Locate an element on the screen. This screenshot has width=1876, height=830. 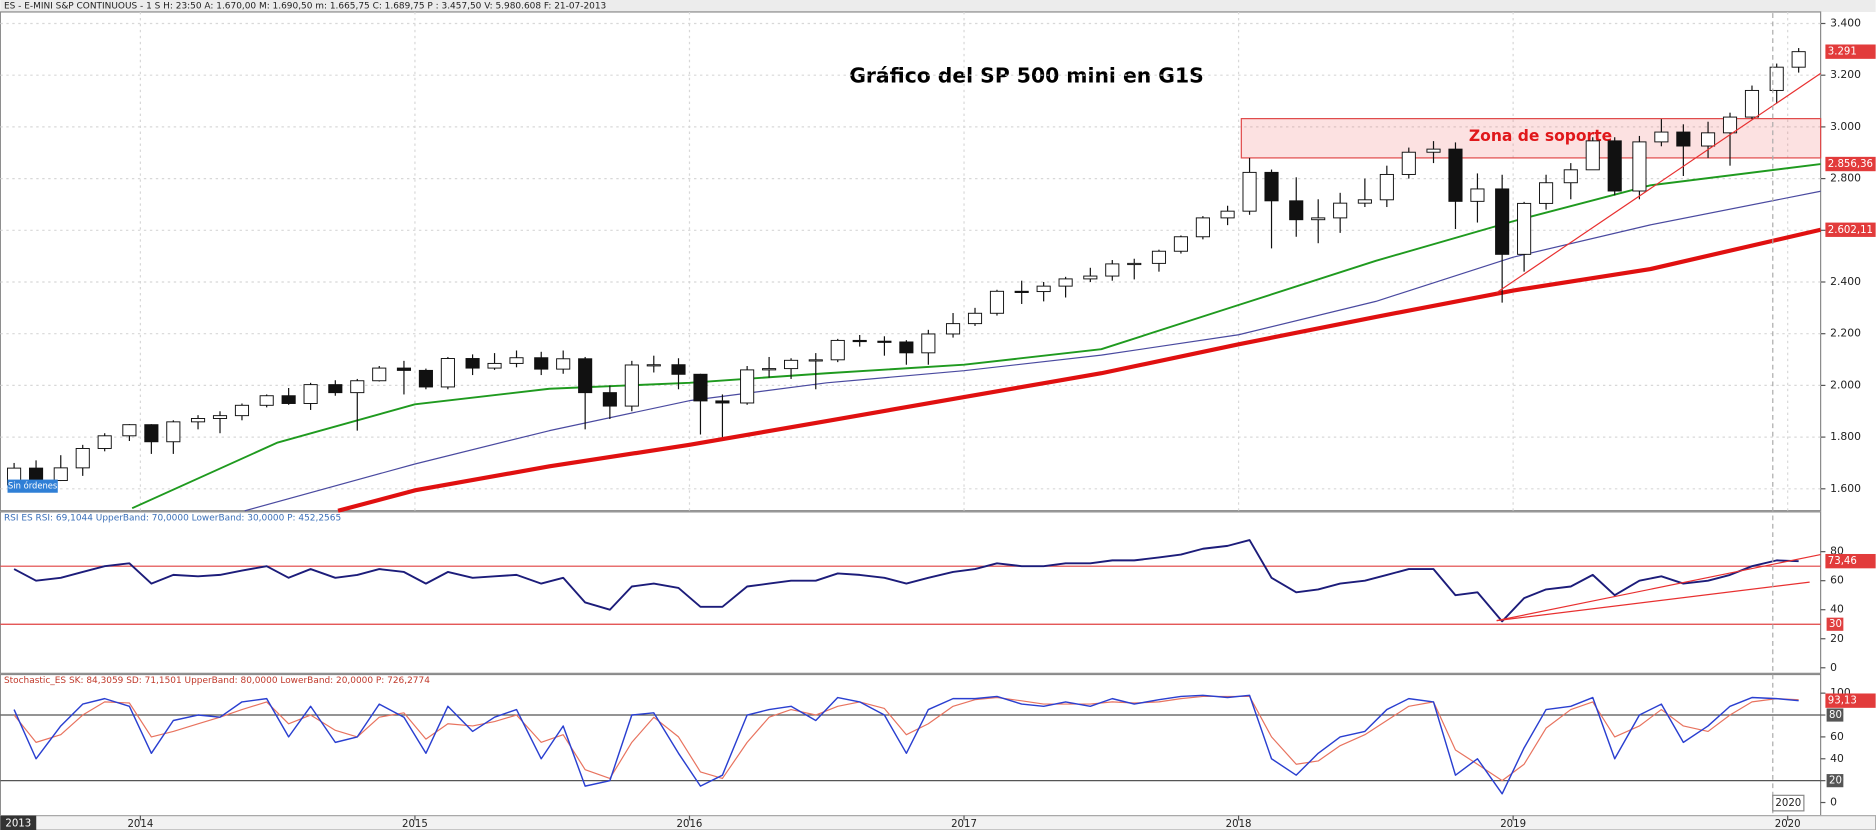
y-tick-label: 20 is located at coordinates (1837, 638).